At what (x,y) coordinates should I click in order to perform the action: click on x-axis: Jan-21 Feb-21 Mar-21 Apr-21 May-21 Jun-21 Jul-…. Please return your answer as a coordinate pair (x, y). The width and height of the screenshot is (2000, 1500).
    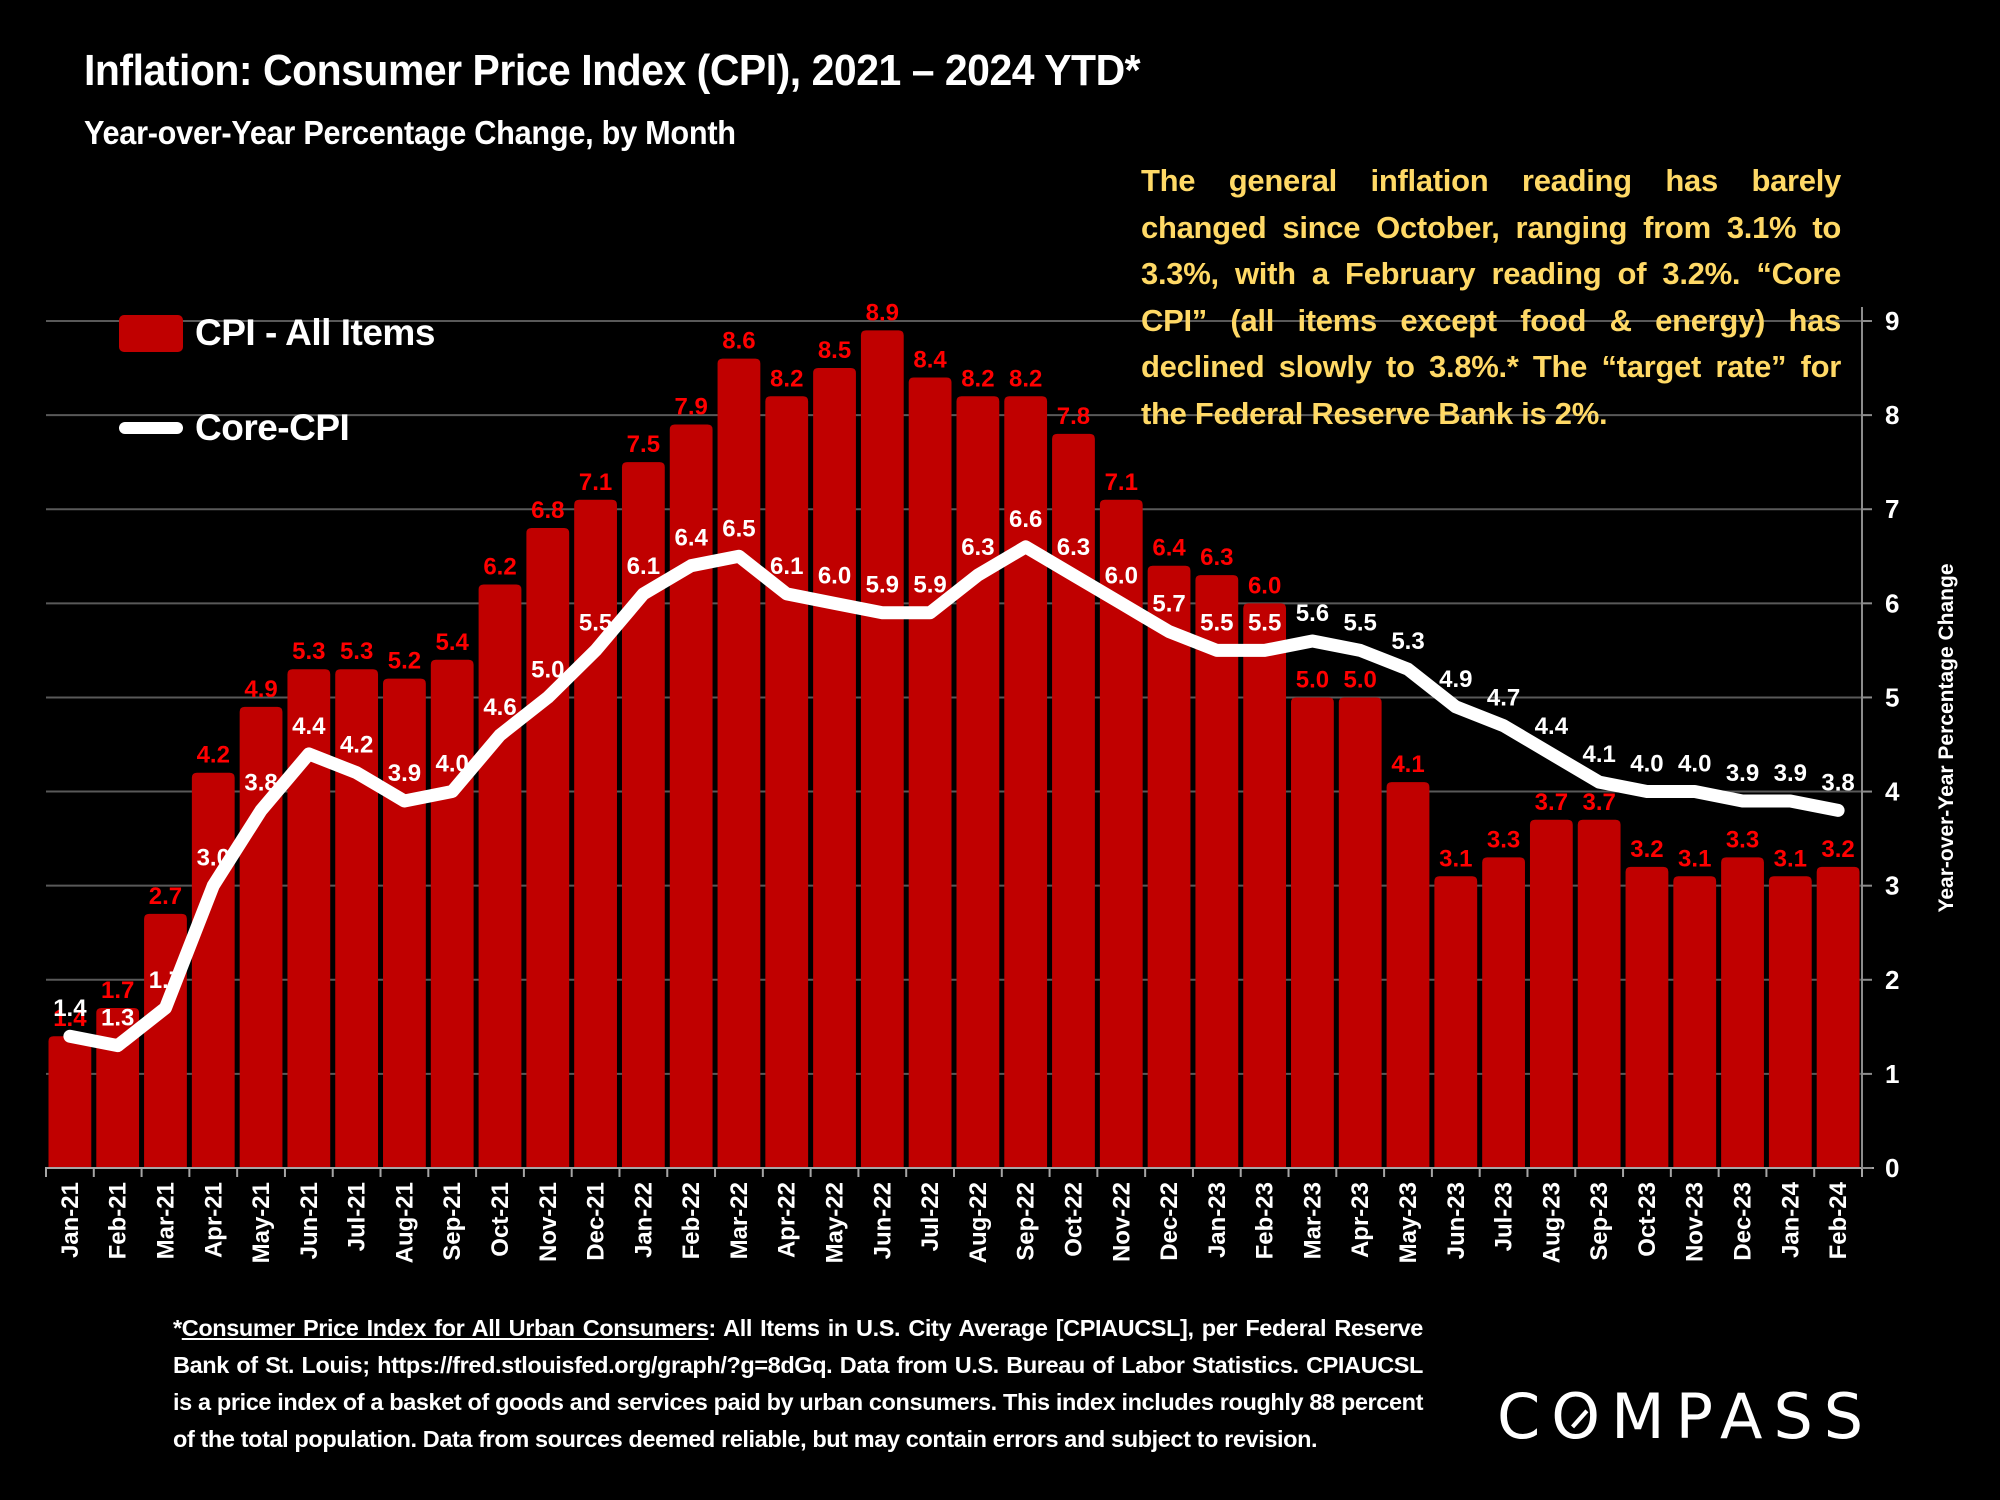
    Looking at the image, I should click on (959, 1215).